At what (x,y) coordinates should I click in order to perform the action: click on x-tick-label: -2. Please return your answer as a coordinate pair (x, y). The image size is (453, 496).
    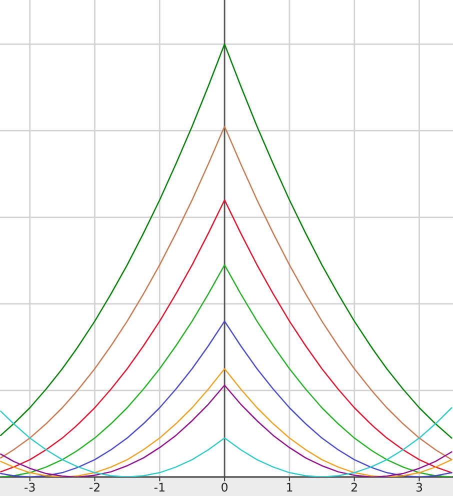
    Looking at the image, I should click on (94, 487).